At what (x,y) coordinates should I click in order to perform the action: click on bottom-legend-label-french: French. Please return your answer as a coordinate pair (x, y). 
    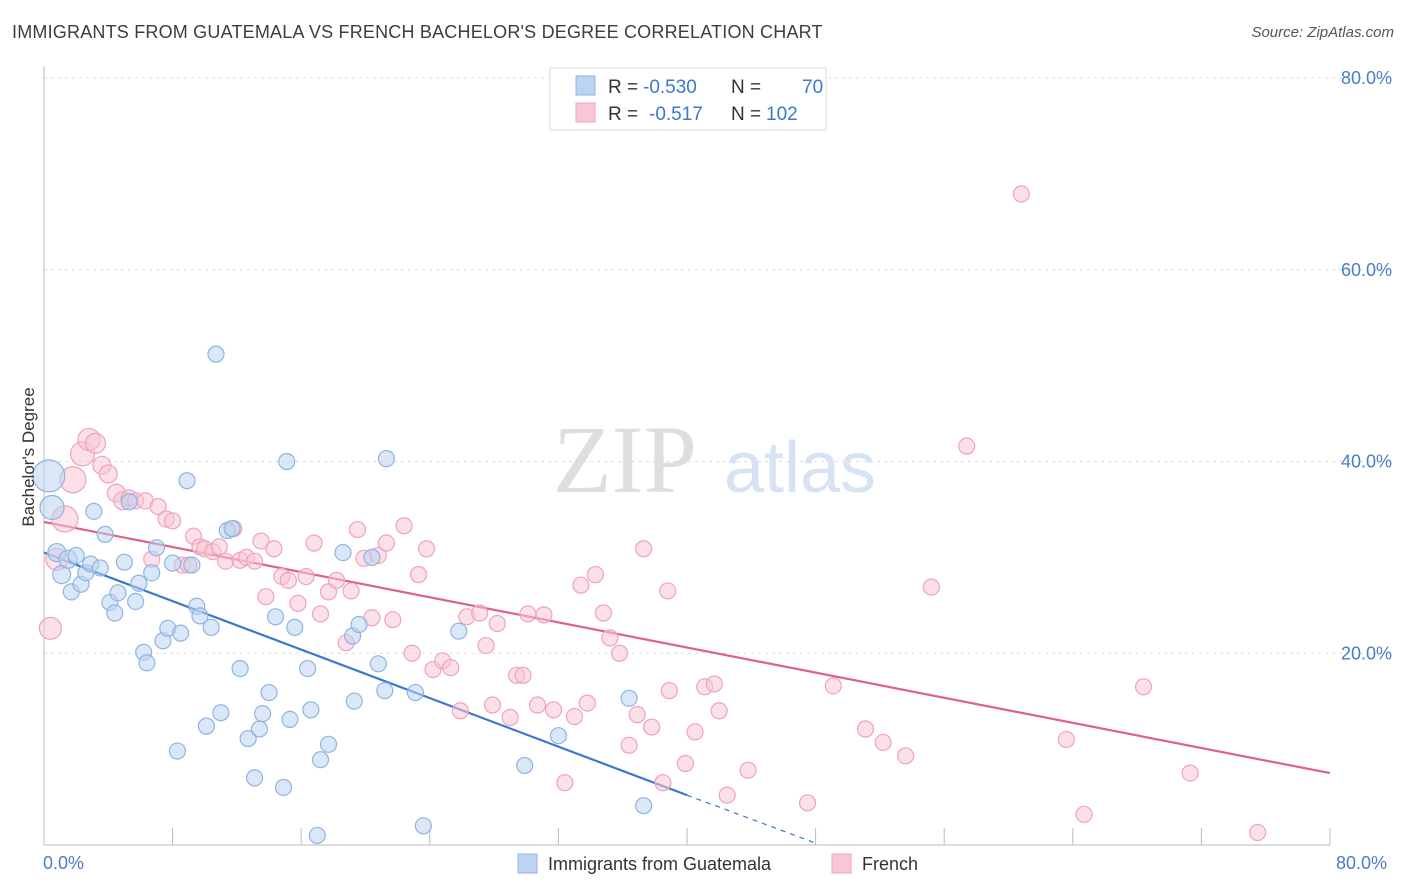
    Looking at the image, I should click on (890, 864).